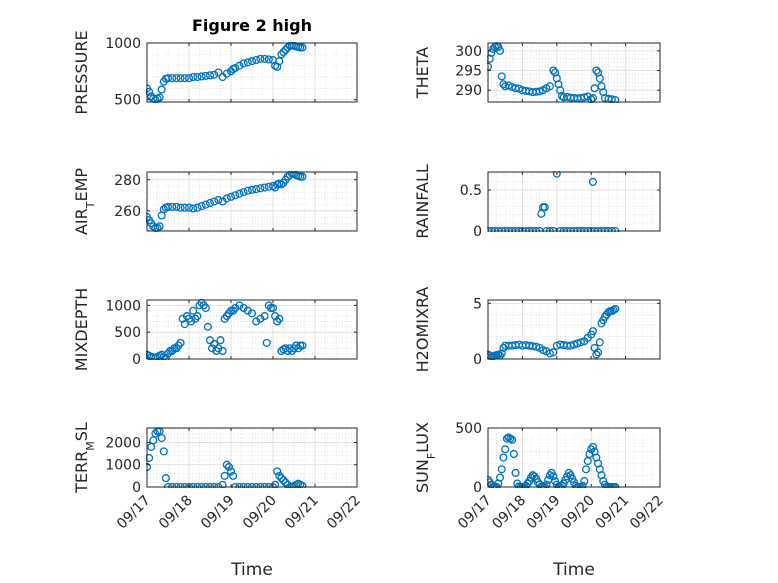 This screenshot has height=583, width=778. I want to click on y-tick-label: 300, so click(468, 52).